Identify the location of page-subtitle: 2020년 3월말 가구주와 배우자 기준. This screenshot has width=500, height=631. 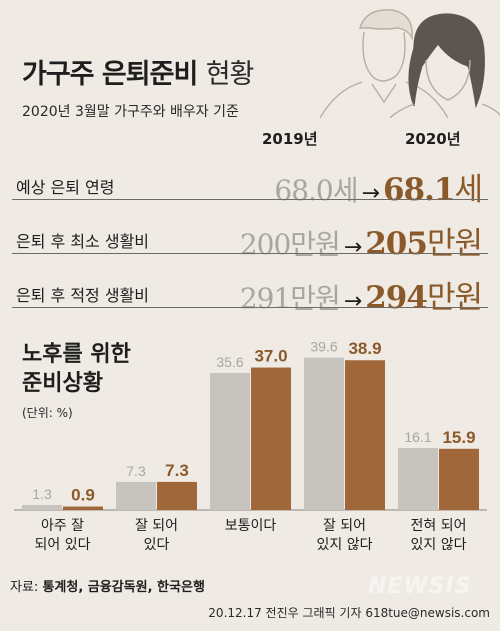
(130, 112).